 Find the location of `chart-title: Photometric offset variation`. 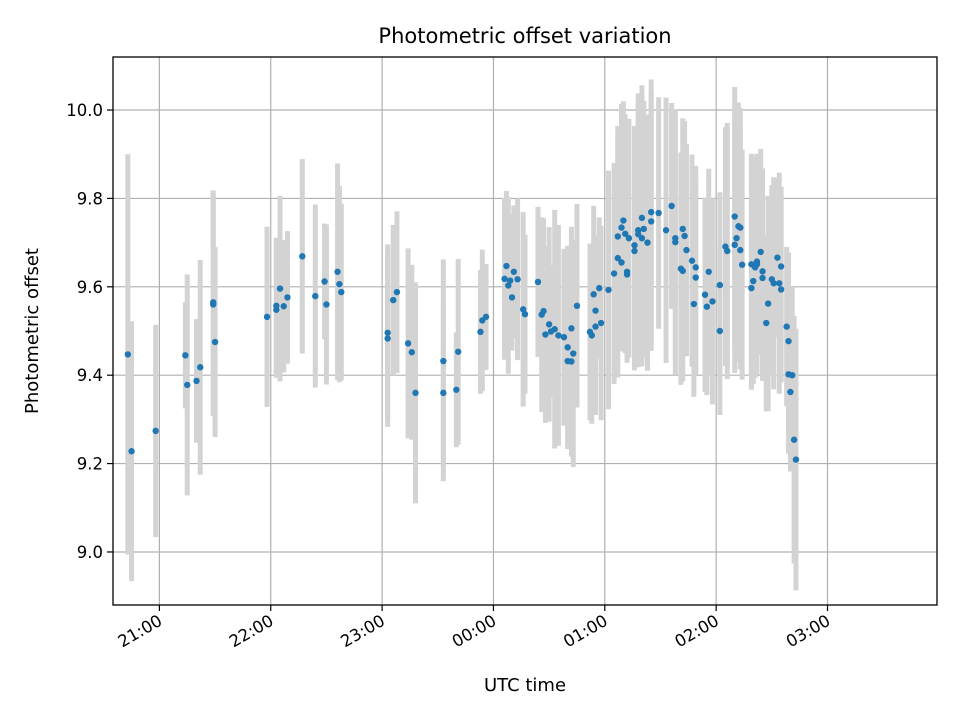

chart-title: Photometric offset variation is located at coordinates (524, 36).